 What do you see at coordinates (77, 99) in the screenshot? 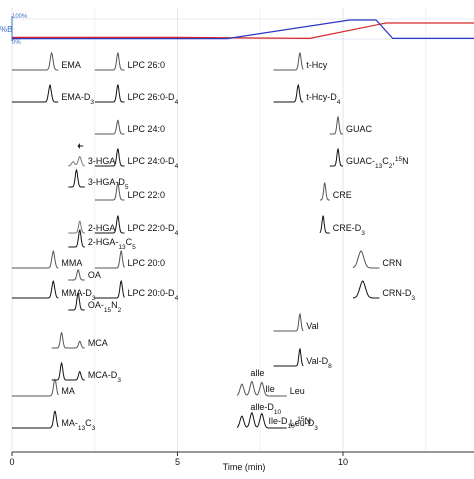
I see `trace-label: EMA-D3` at bounding box center [77, 99].